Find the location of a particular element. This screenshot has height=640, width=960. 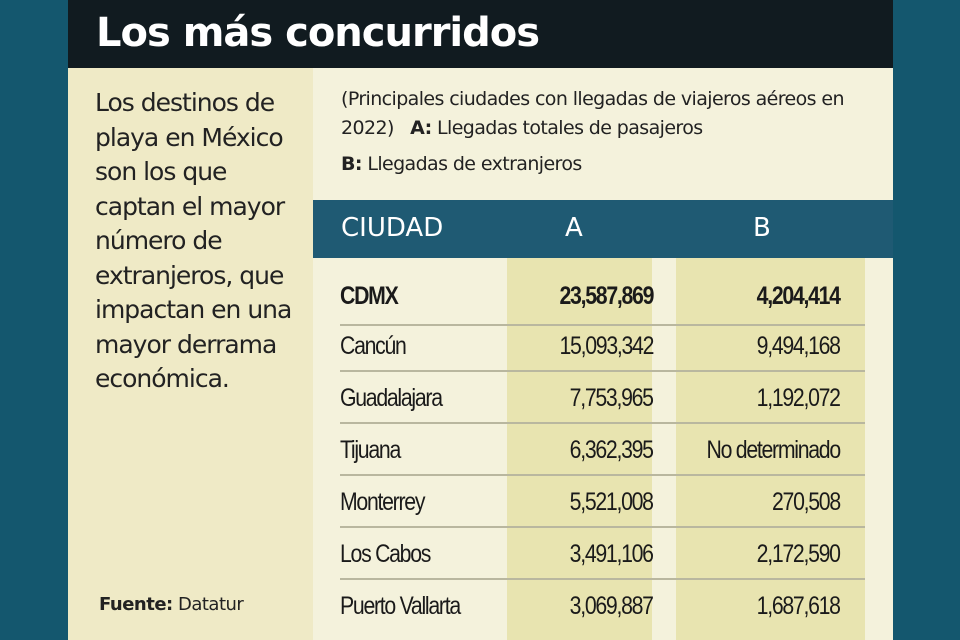

header-b: B is located at coordinates (762, 228).